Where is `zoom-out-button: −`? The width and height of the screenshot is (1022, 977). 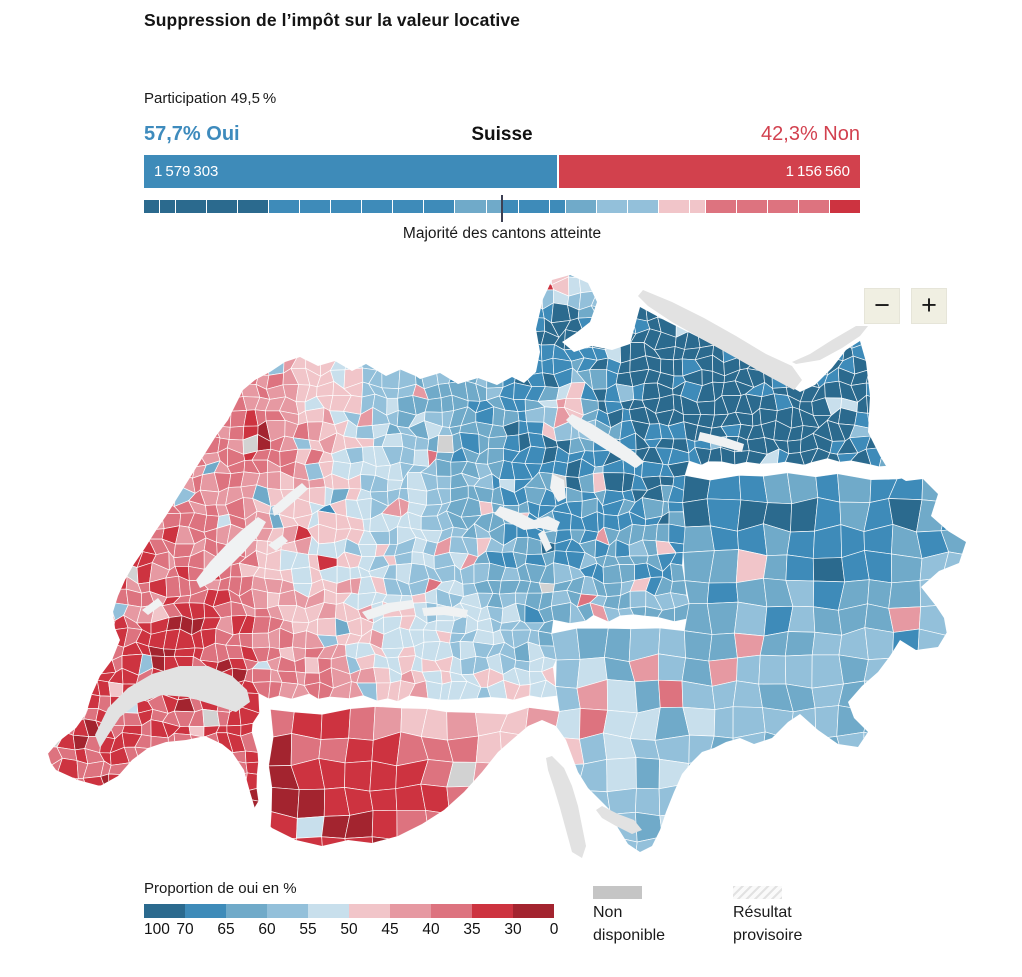
zoom-out-button: − is located at coordinates (882, 306).